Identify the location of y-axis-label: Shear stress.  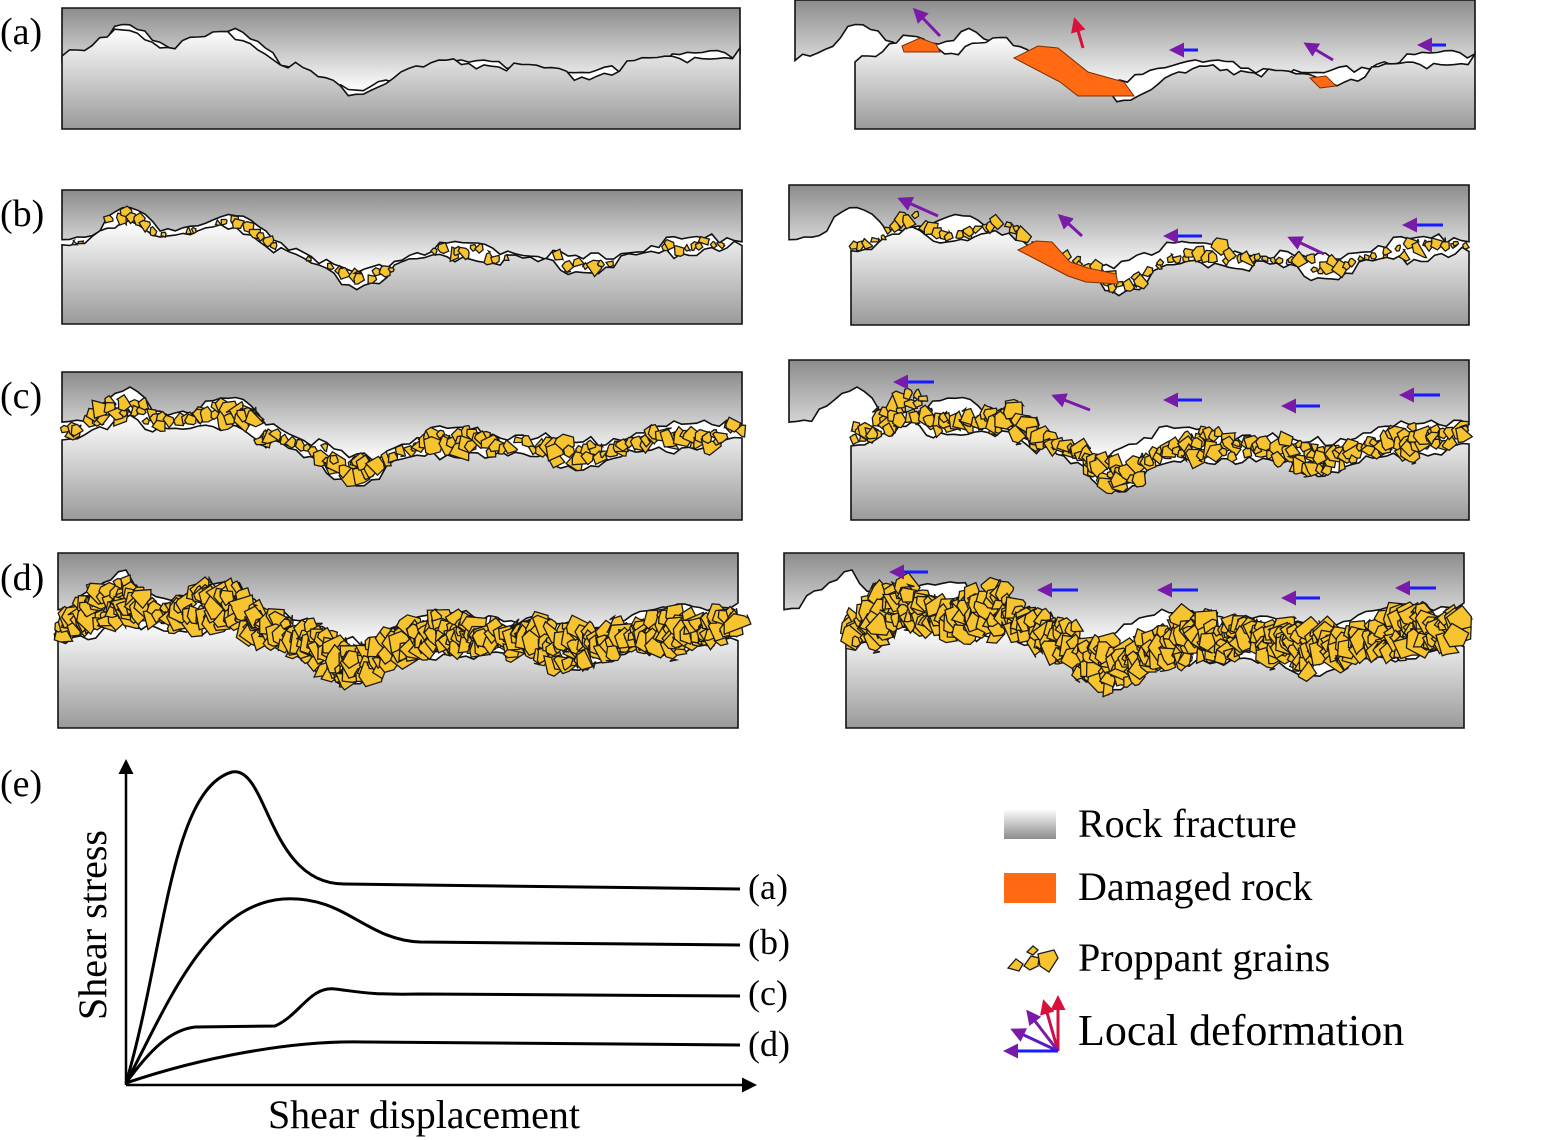
(92, 925).